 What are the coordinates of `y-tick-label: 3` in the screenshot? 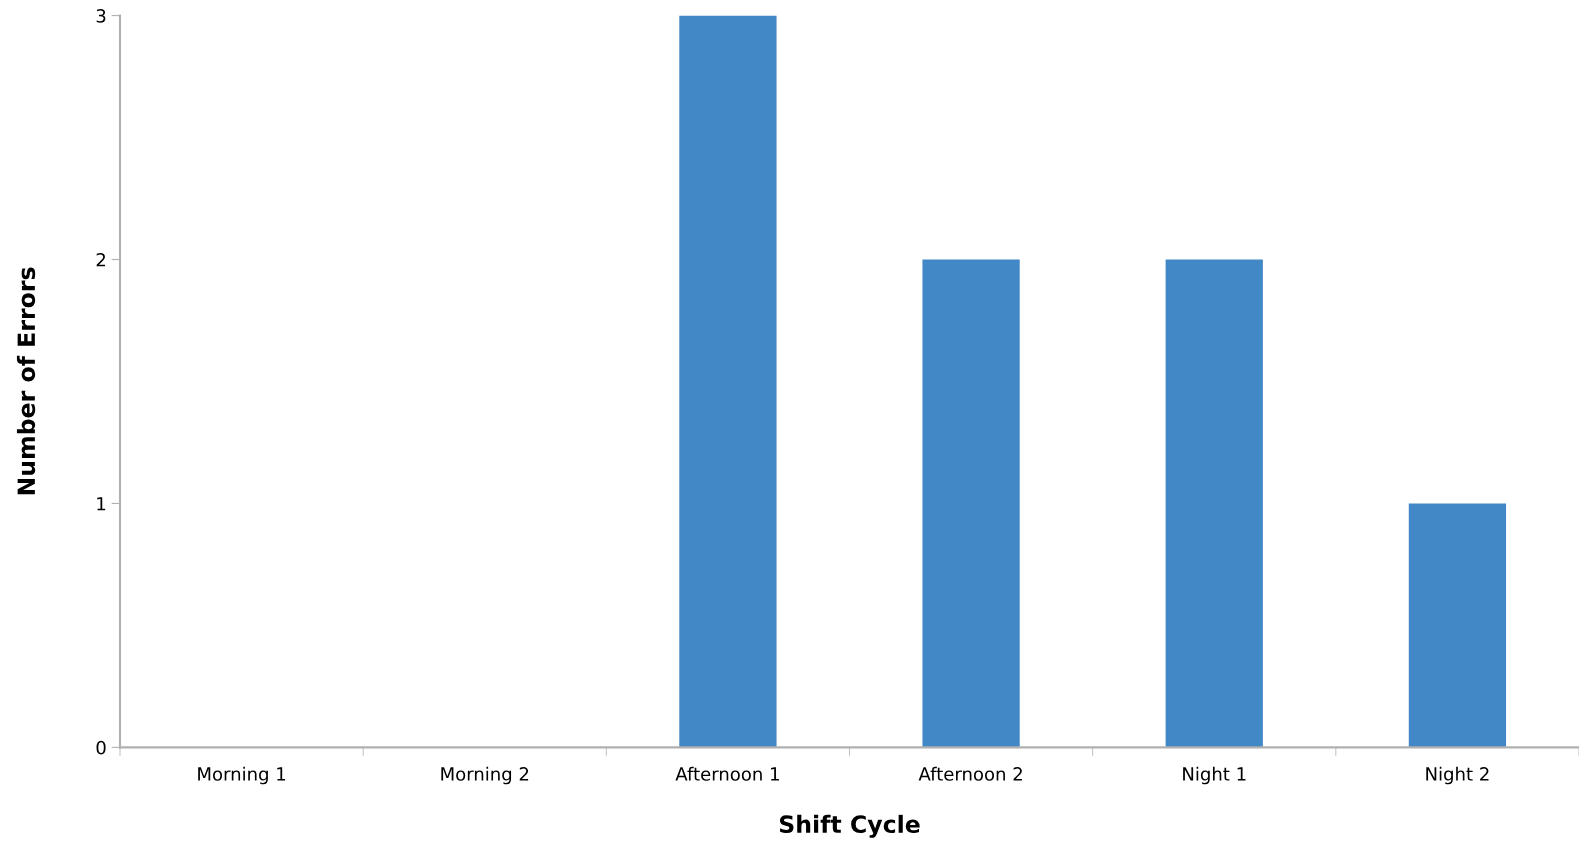 It's located at (101, 16).